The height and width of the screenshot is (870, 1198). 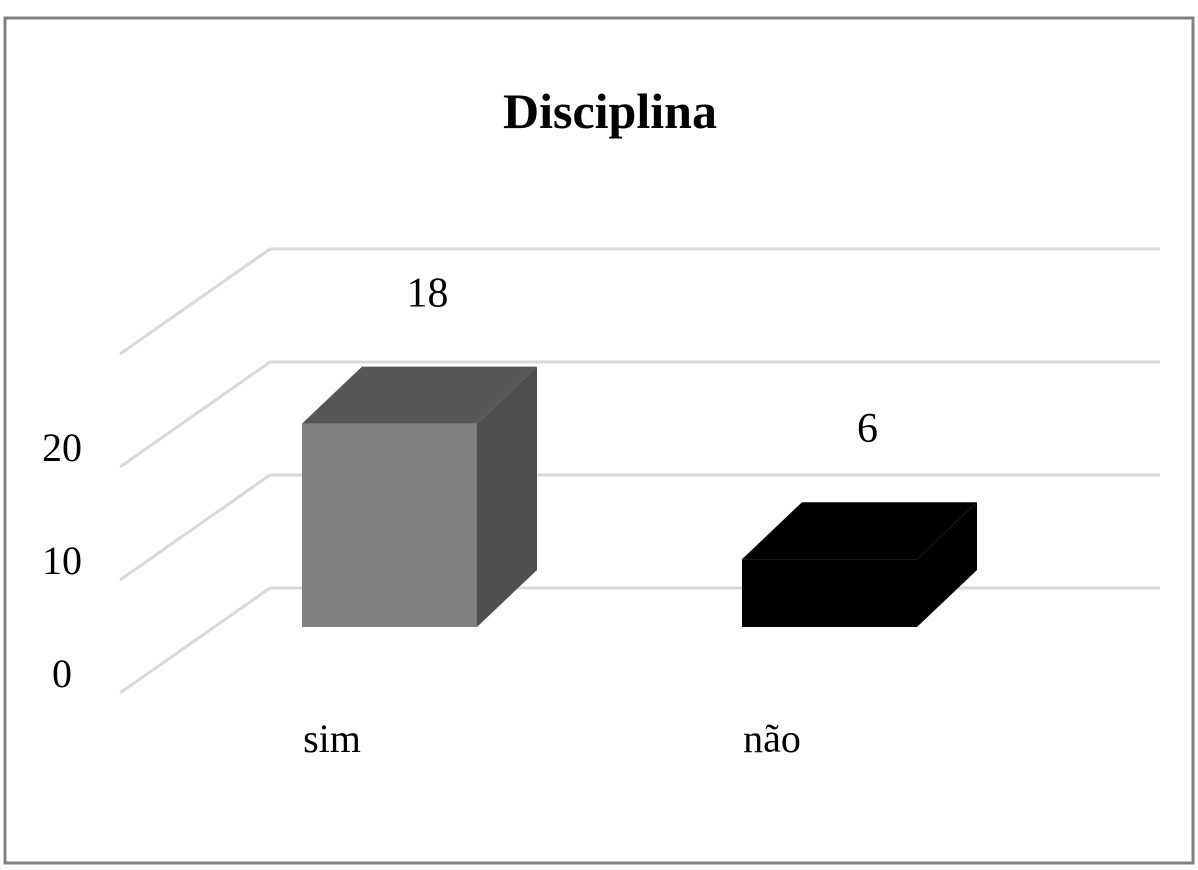 What do you see at coordinates (867, 429) in the screenshot?
I see `data-label: 6` at bounding box center [867, 429].